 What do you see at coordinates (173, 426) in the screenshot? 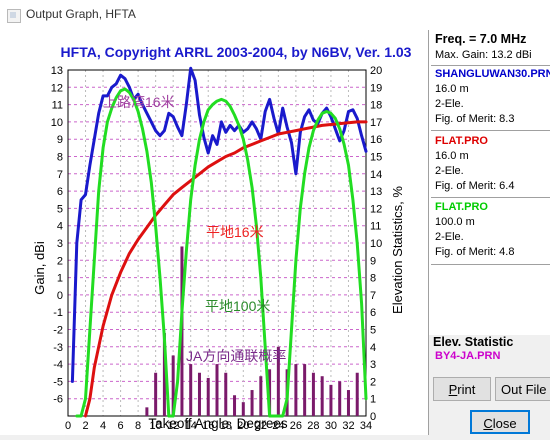
I see `x-tick-label: 12` at bounding box center [173, 426].